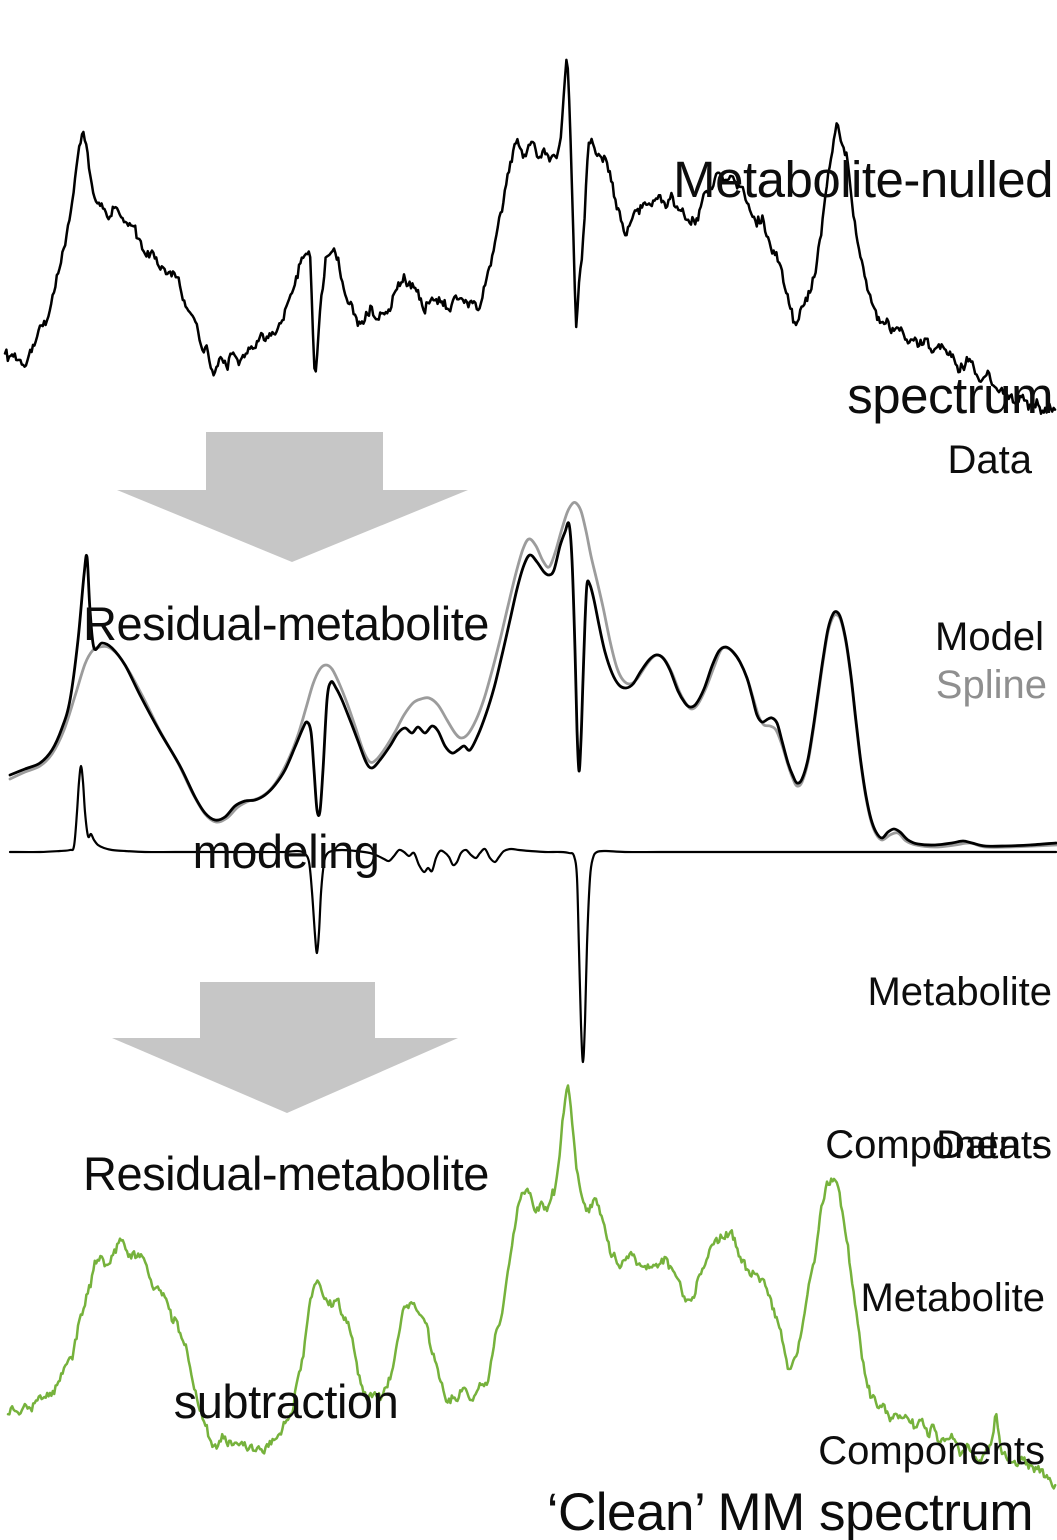 The image size is (1057, 1540). What do you see at coordinates (790, 1511) in the screenshot?
I see `clean-mm-spectrum-label: ‘Clean’ MM spectrum` at bounding box center [790, 1511].